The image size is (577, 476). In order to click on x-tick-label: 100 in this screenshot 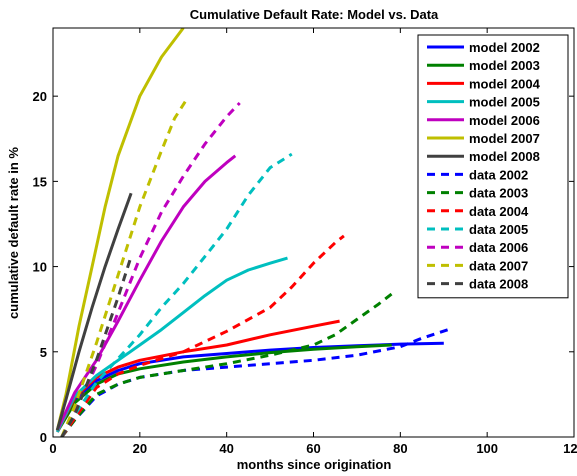, I will do `click(487, 448)`.